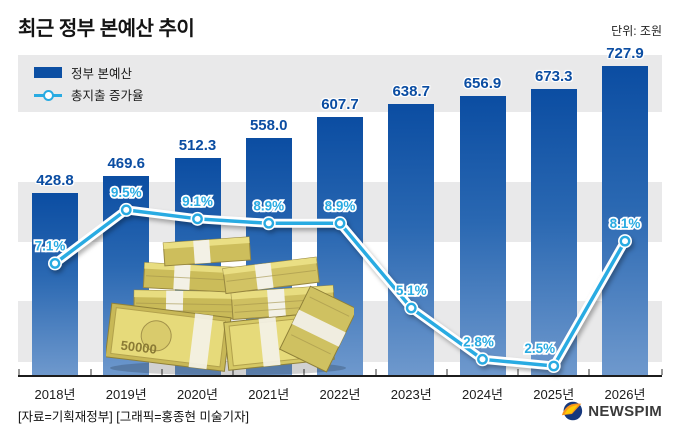  I want to click on money-stack-image: 50000, so click(230, 305).